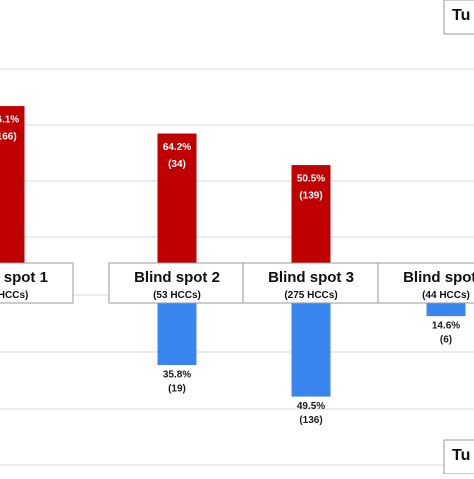 The image size is (474, 479). I want to click on category-label: Blind spot 3, so click(311, 277).